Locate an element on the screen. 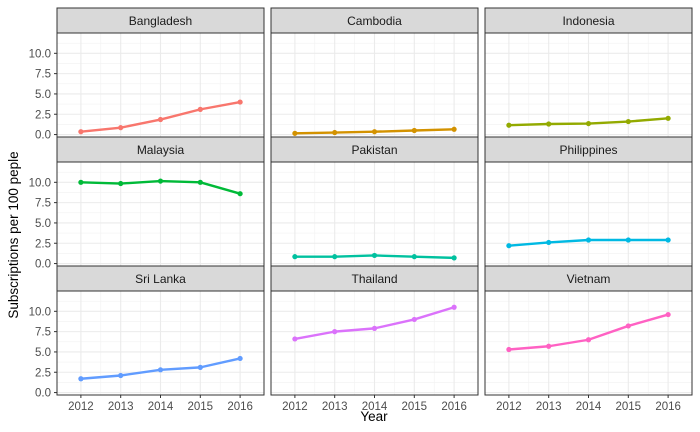 The image size is (700, 432). facet-title: Sri Lanka is located at coordinates (160, 279).